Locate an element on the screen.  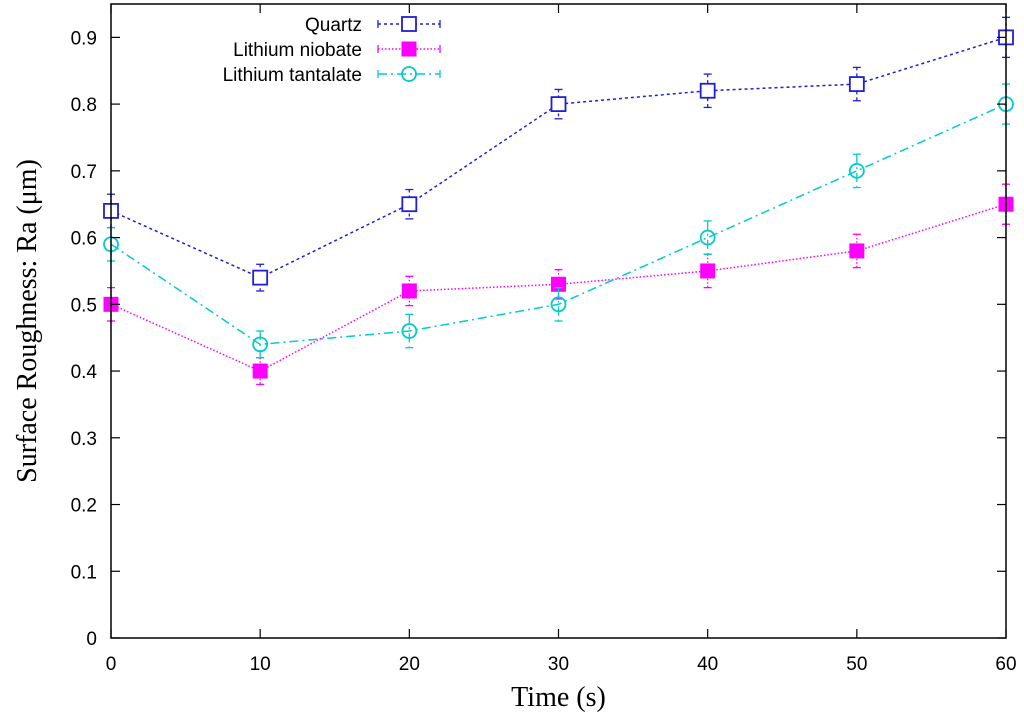
legend-item: Lithium tantalate is located at coordinates (332, 75).